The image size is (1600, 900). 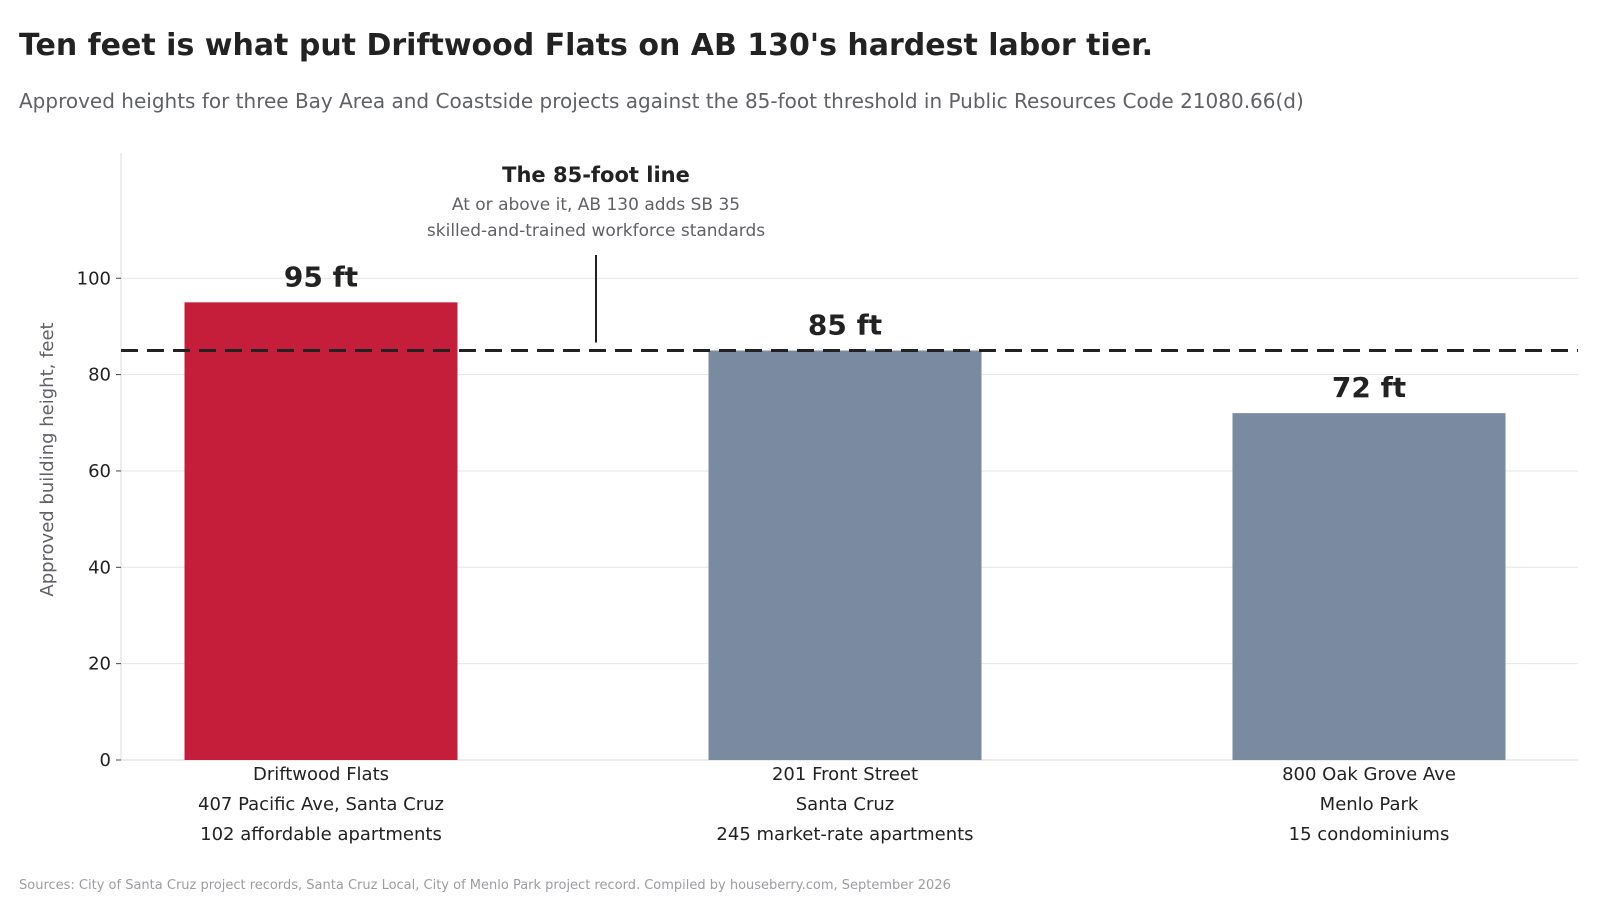 What do you see at coordinates (47, 459) in the screenshot?
I see `y-axis-label: Approved building height, feet` at bounding box center [47, 459].